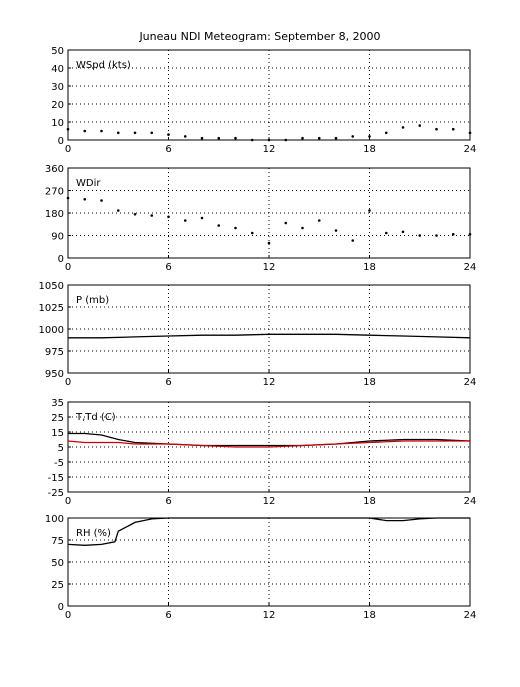  Describe the element at coordinates (54, 169) in the screenshot. I see `y-tick-label: 360` at that location.